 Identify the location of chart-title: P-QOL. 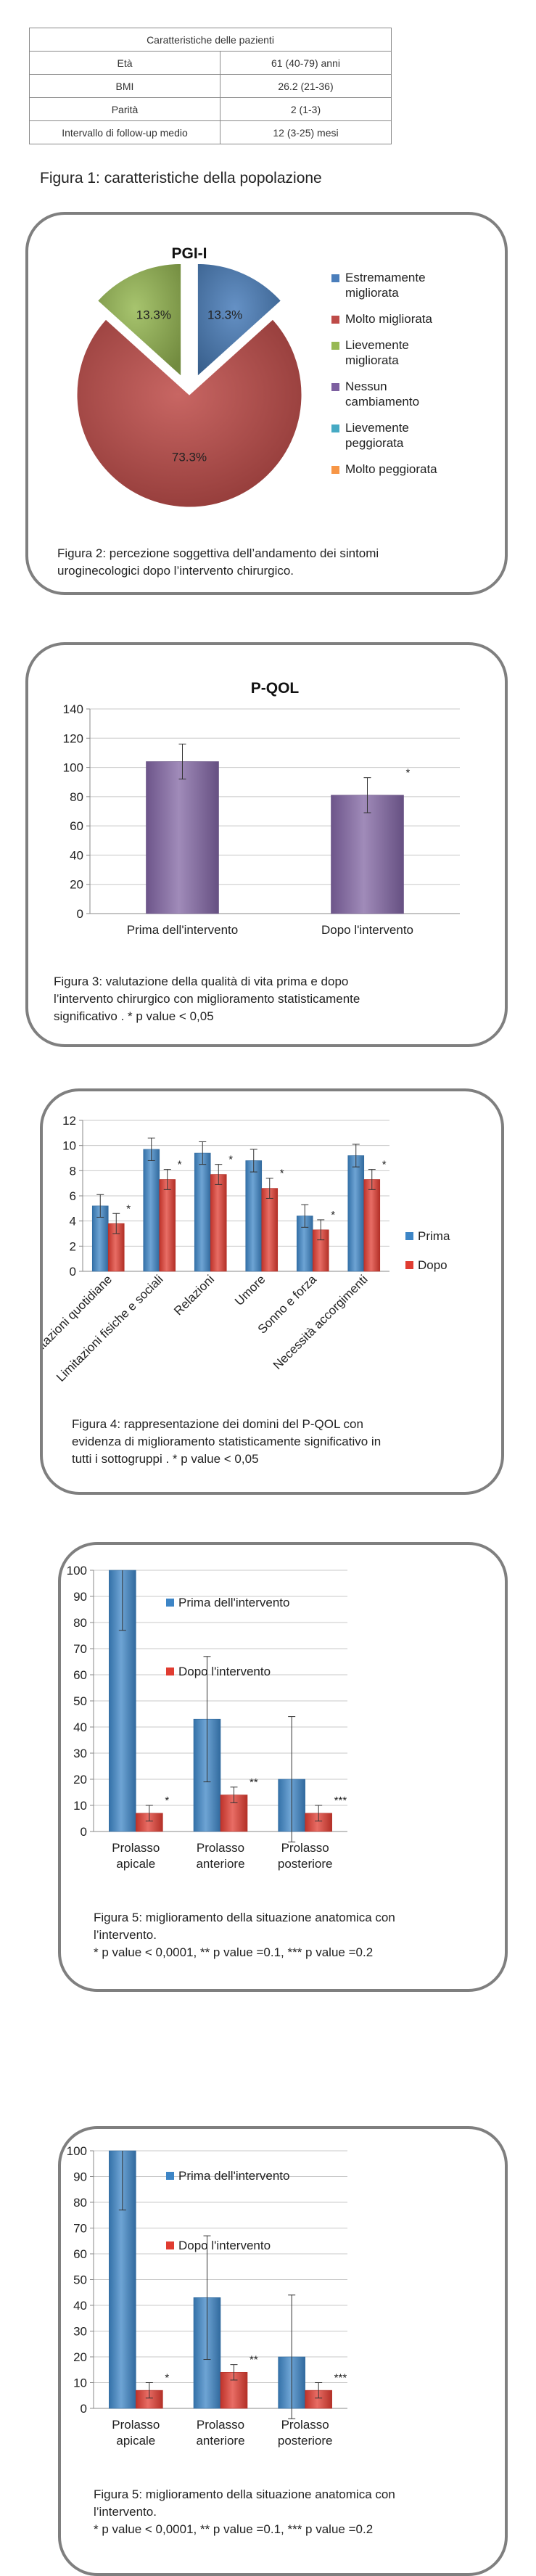
(275, 688).